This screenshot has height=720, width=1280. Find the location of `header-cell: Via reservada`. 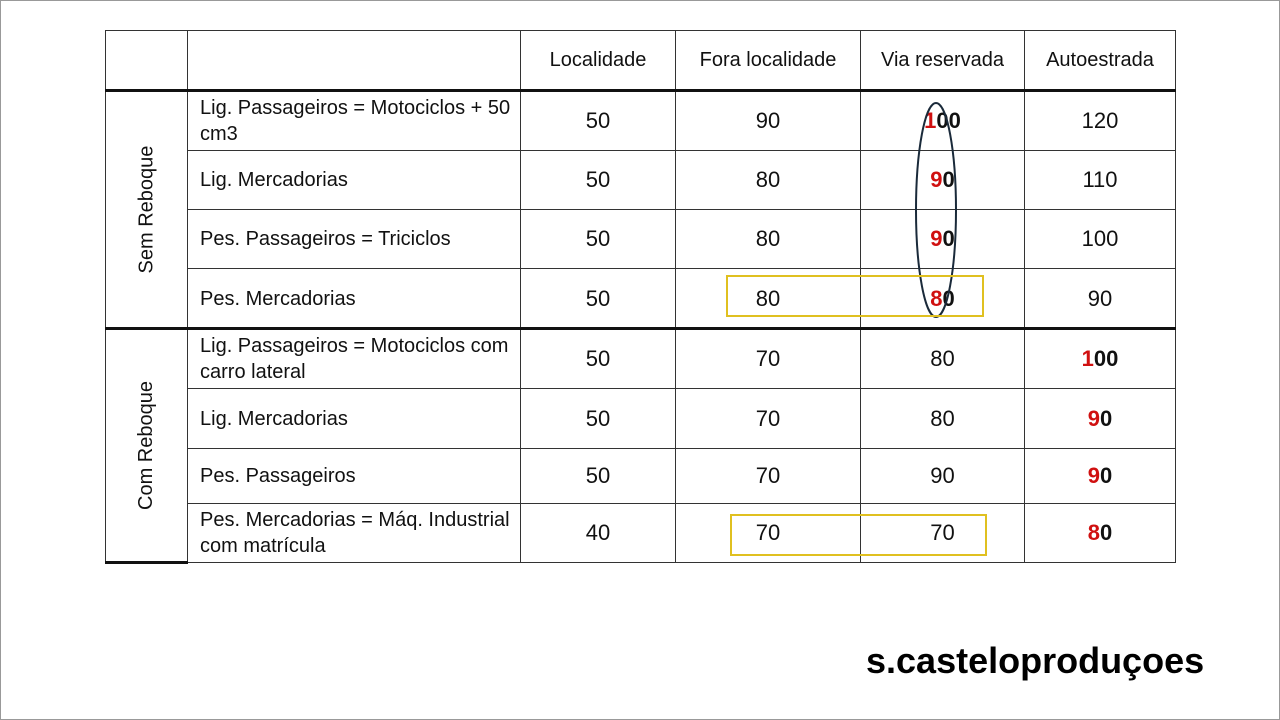

header-cell: Via reservada is located at coordinates (942, 60).